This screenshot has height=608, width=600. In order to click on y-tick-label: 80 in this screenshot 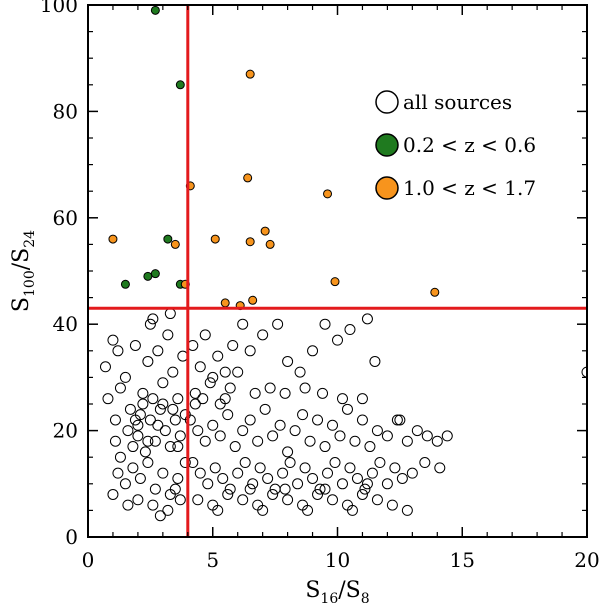, I will do `click(65, 111)`.